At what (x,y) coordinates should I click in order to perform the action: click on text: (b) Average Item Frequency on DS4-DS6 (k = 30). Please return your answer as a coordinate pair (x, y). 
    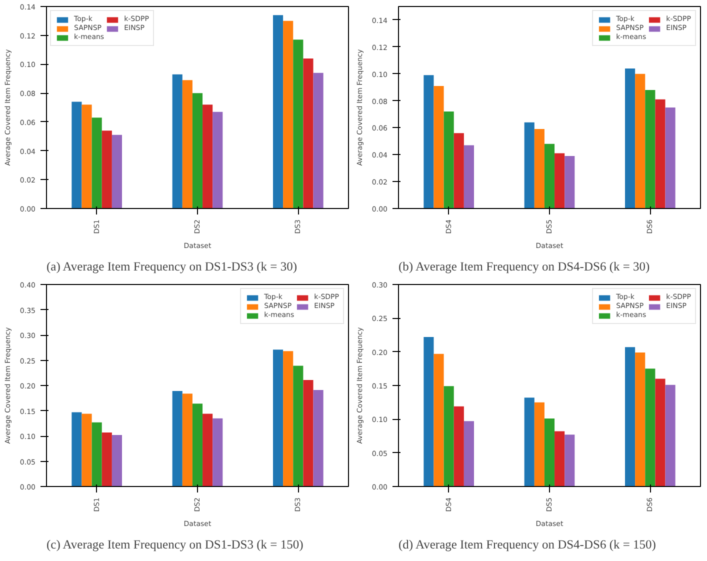
    Looking at the image, I should click on (524, 267).